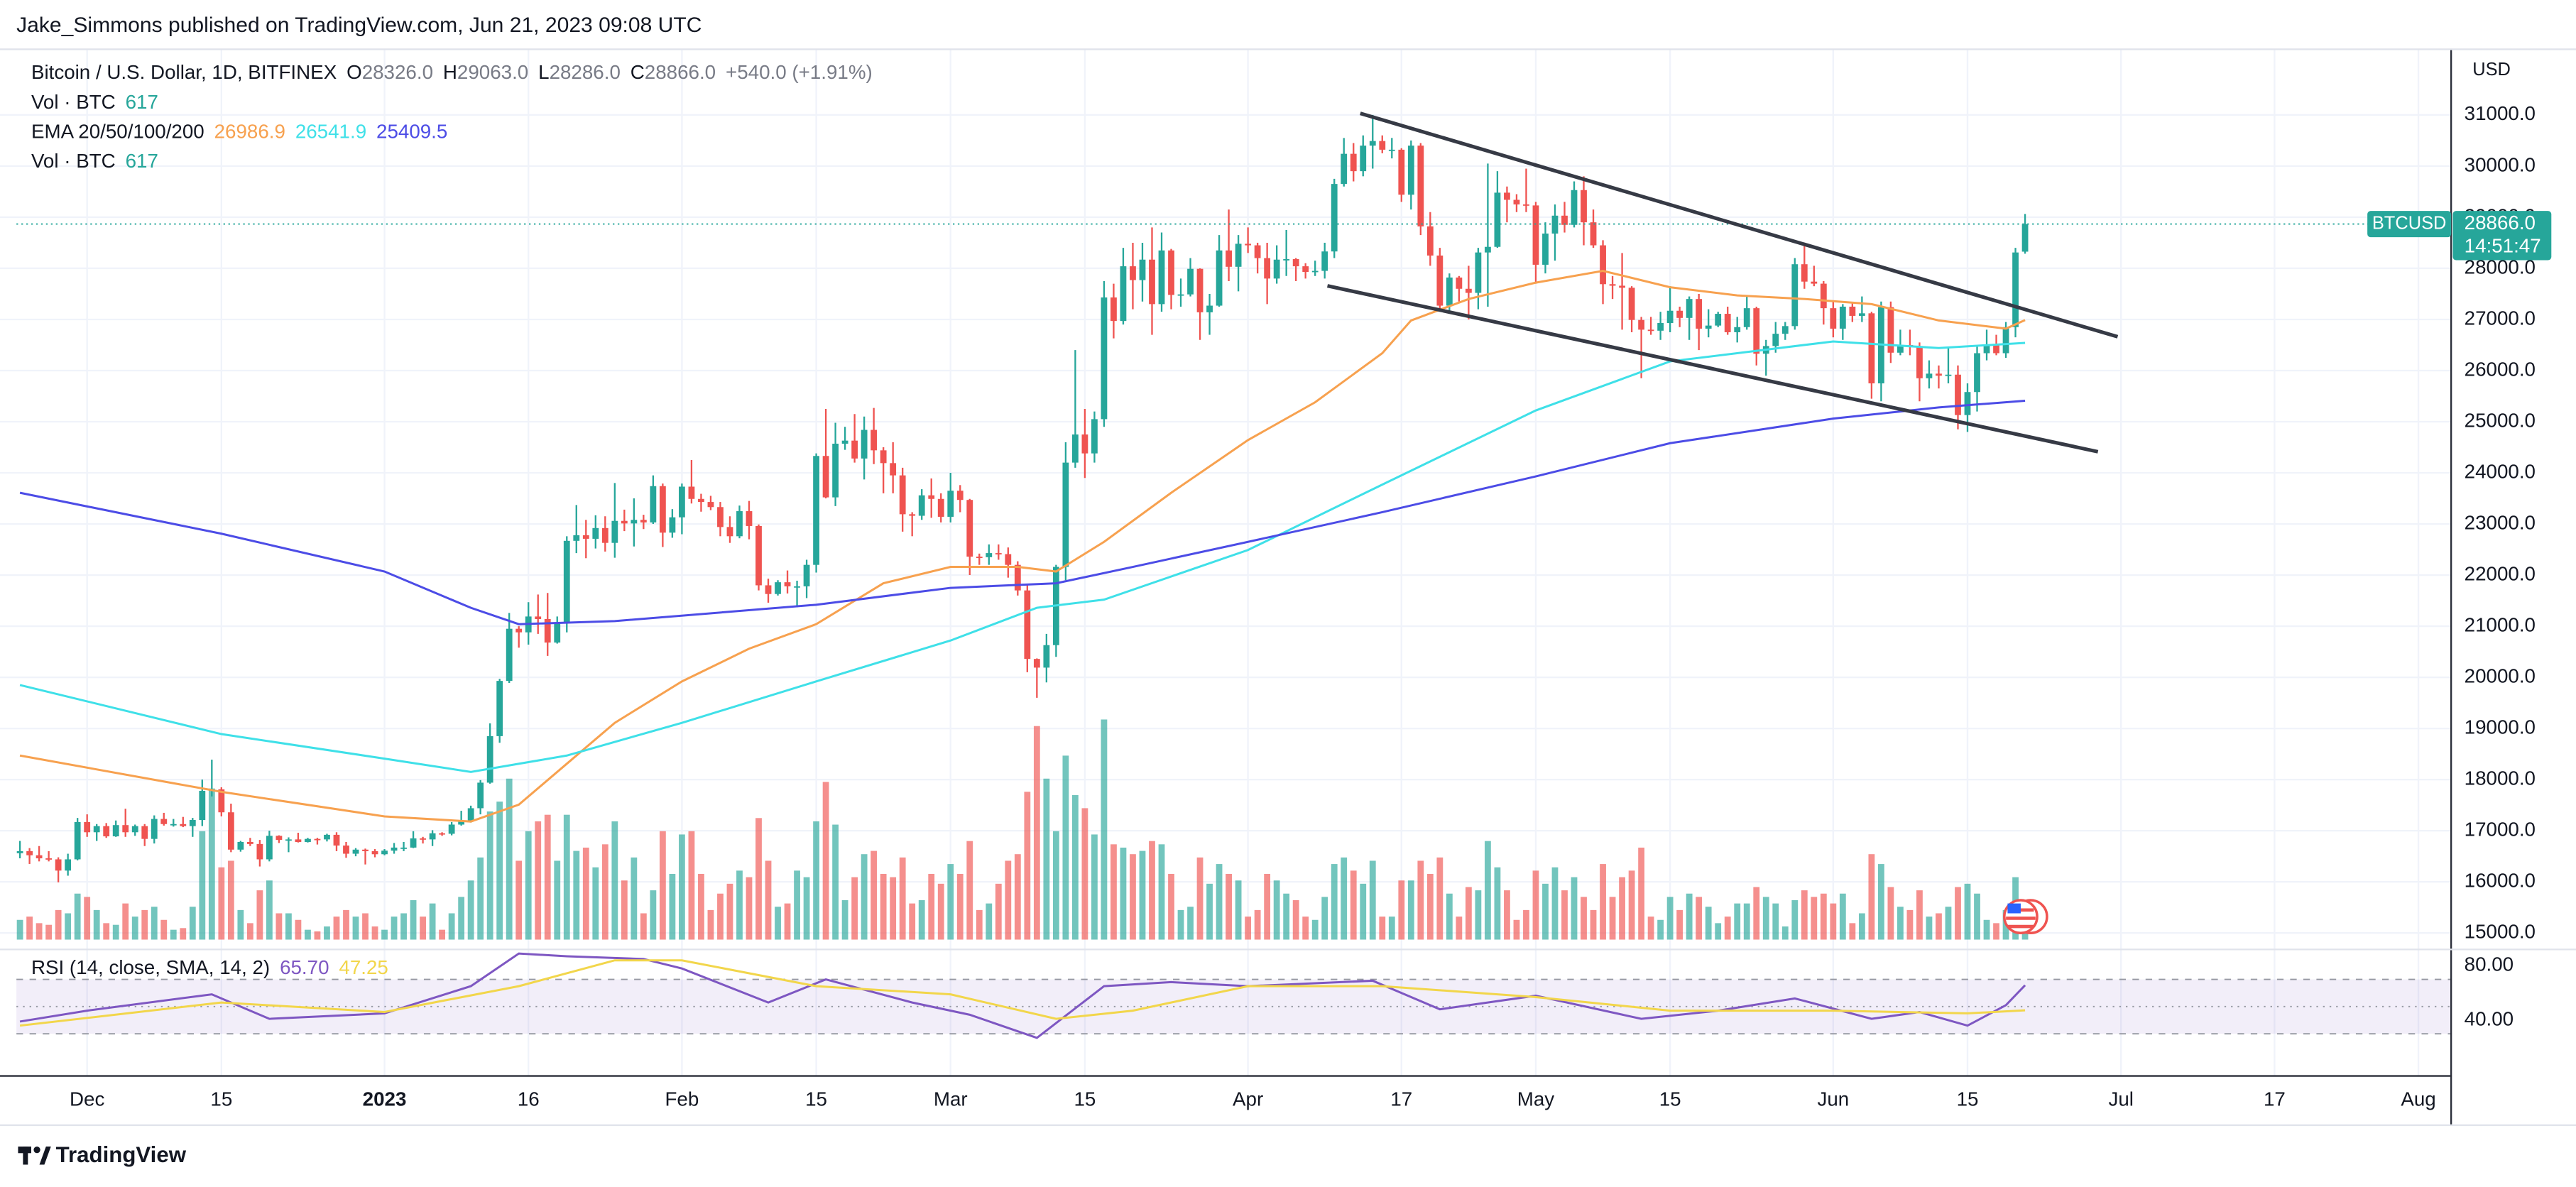 The height and width of the screenshot is (1187, 2576). What do you see at coordinates (150, 967) in the screenshot?
I see `rsi-name: RSI (14, close, SMA, 14, 2)` at bounding box center [150, 967].